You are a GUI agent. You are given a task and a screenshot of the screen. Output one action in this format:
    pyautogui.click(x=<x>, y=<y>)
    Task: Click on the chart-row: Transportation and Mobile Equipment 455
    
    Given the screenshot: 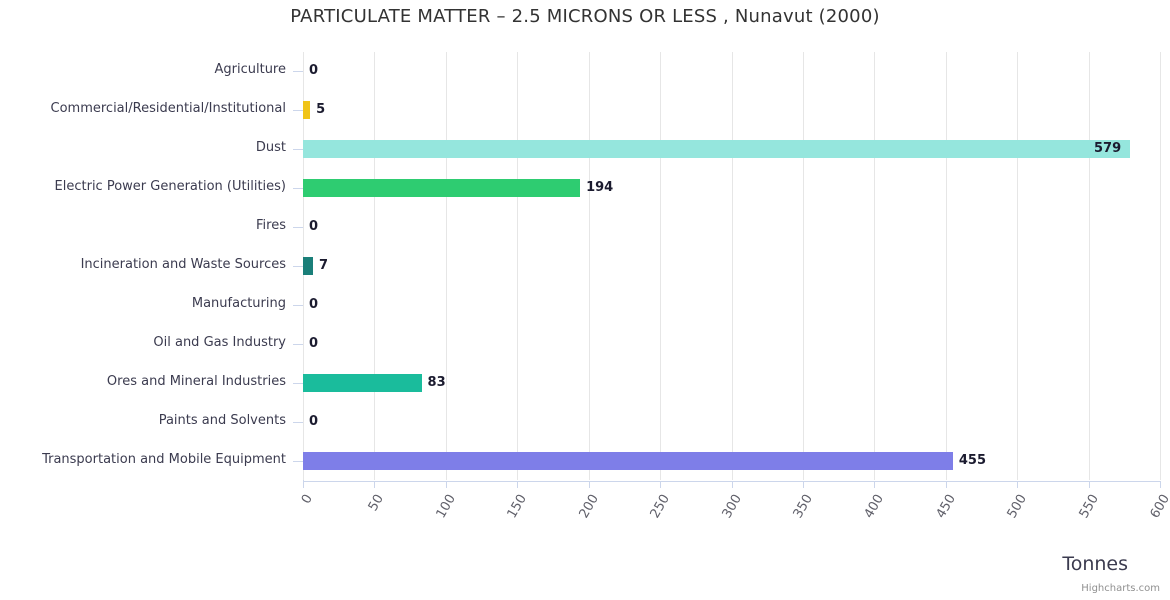 What is the action you would take?
    pyautogui.click(x=601, y=460)
    